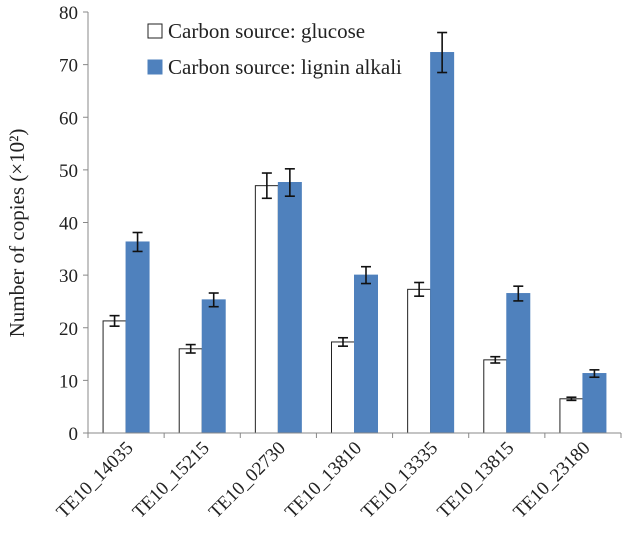 This screenshot has width=627, height=545. I want to click on x-tick-label: TE10_13815, so click(475, 480).